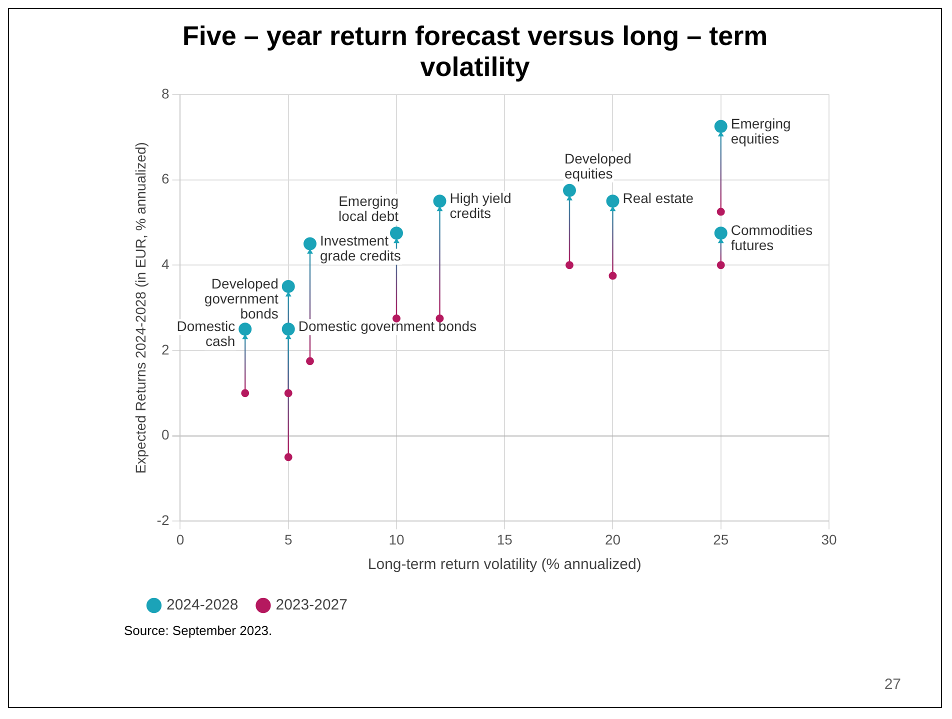 The width and height of the screenshot is (952, 719). I want to click on x-tick-label: 10, so click(396, 539).